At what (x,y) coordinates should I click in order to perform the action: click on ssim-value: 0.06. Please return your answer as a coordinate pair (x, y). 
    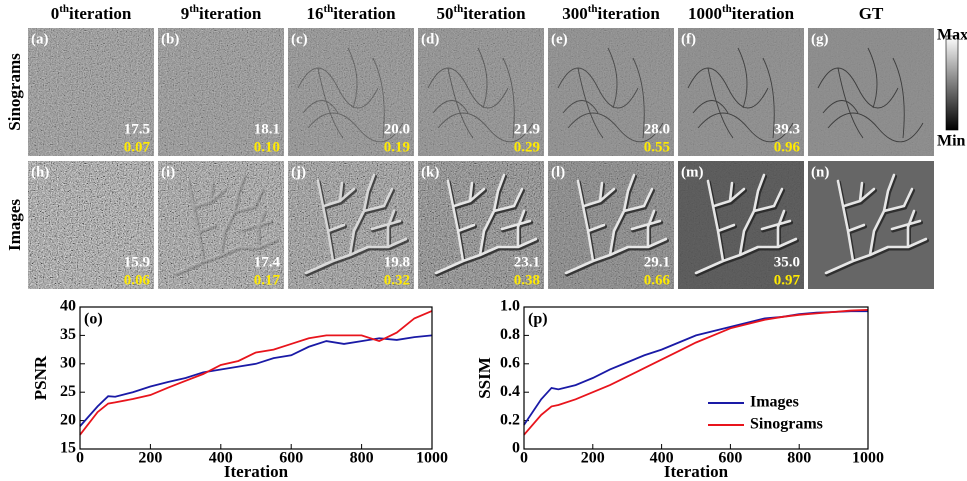
    Looking at the image, I should click on (137, 280).